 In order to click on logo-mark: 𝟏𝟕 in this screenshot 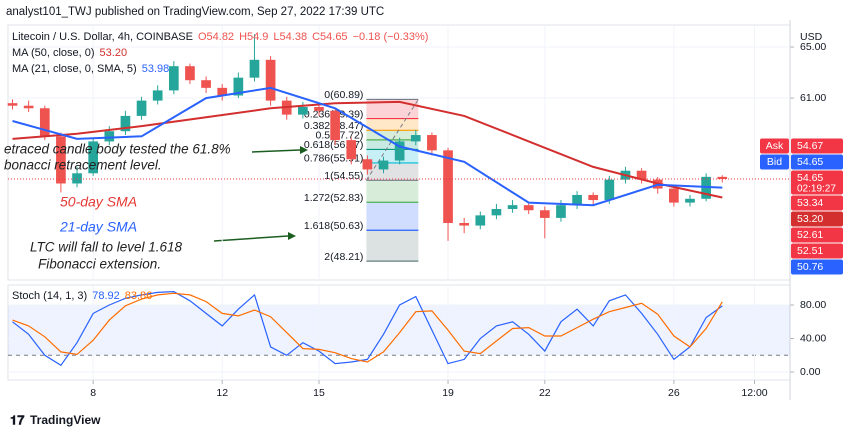, I will do `click(17, 419)`.